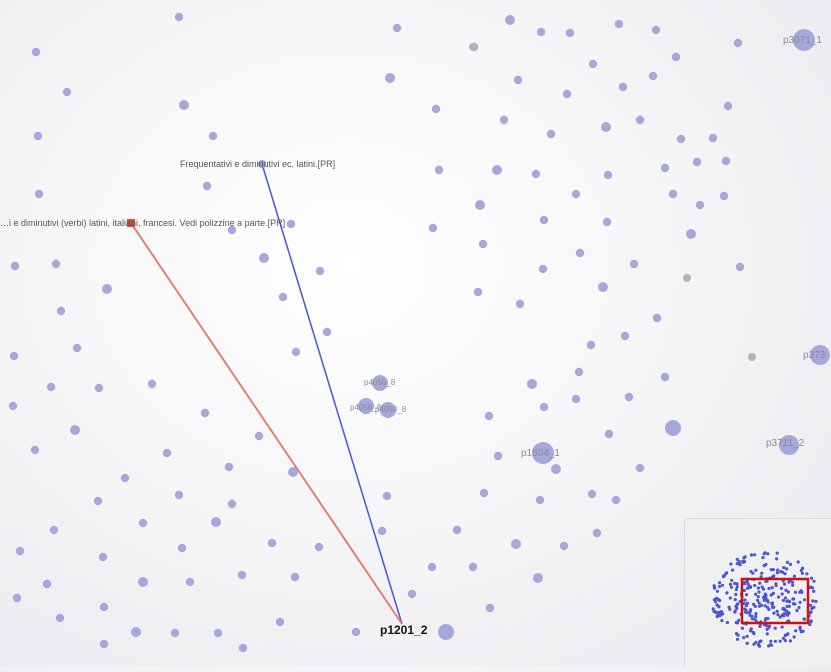 The width and height of the screenshot is (831, 672). I want to click on minimap, so click(757, 592).